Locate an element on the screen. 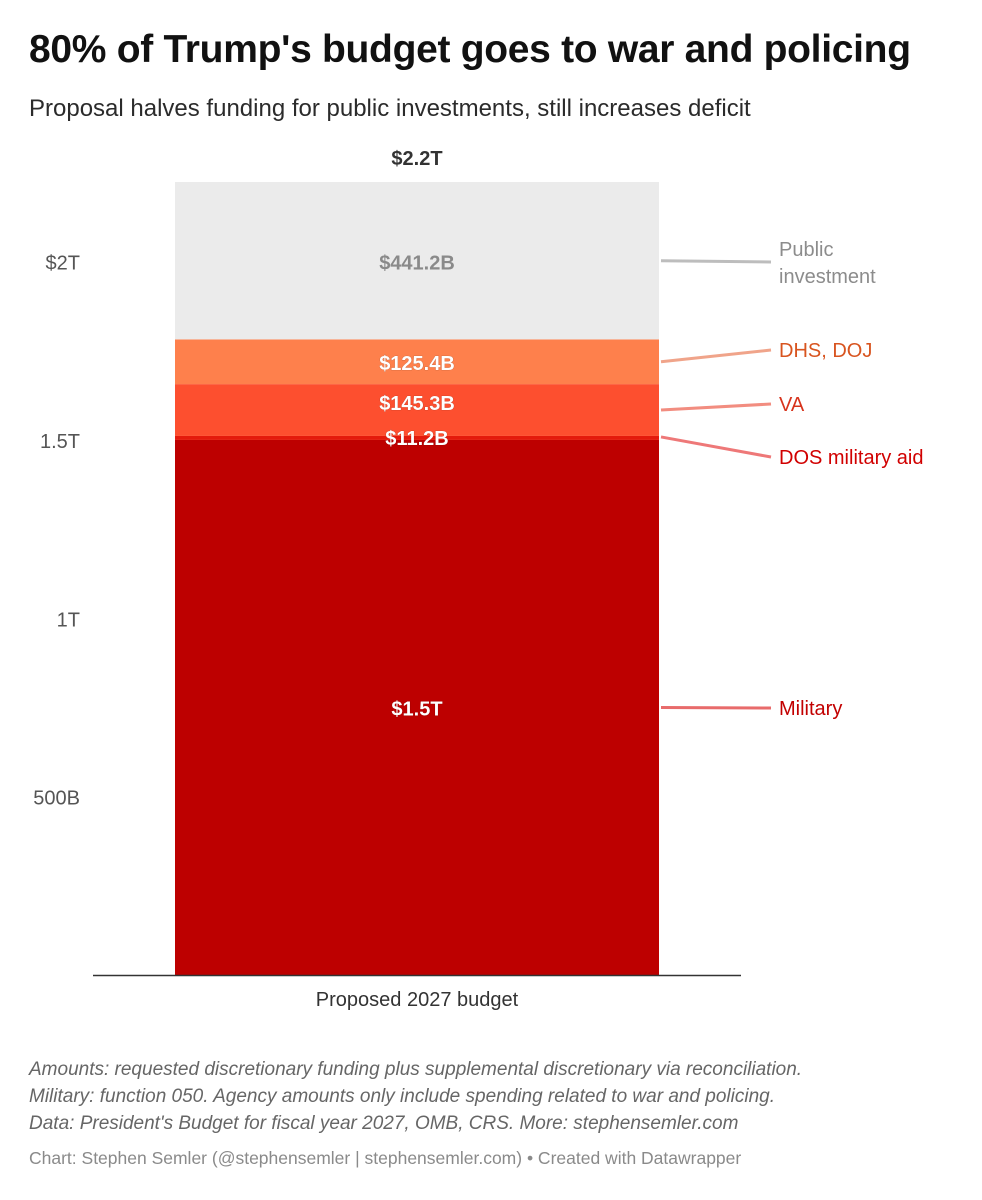 Image resolution: width=982 pixels, height=1200 pixels. bar-segment-public-investment is located at coordinates (417, 261).